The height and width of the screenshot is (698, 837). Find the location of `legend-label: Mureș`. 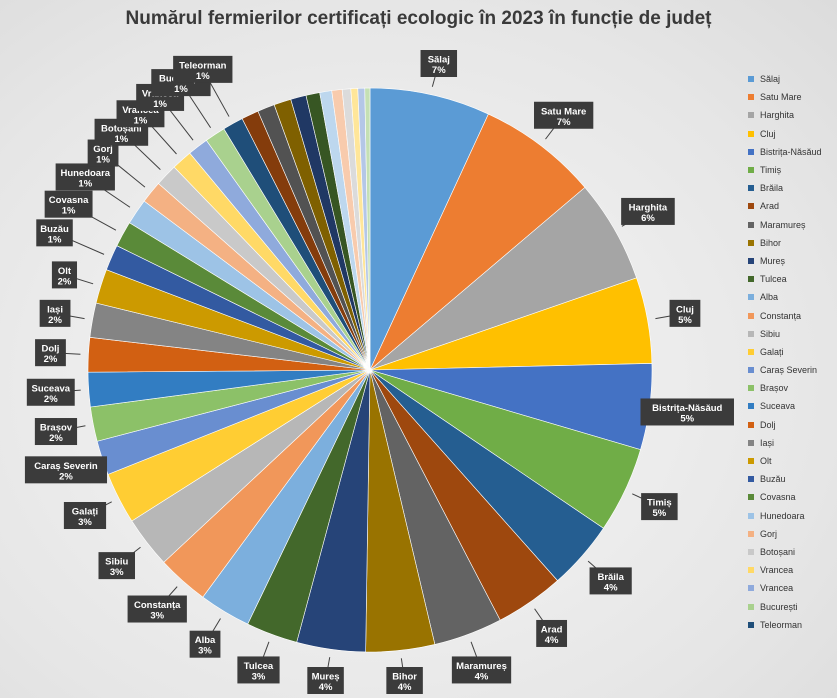

legend-label: Mureș is located at coordinates (773, 260).